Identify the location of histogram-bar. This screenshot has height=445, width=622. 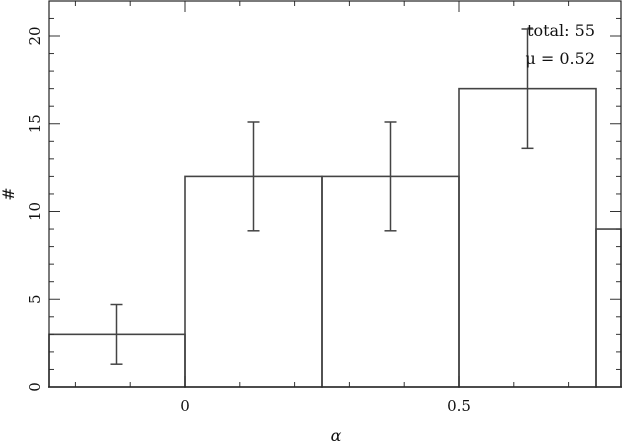
(608, 308).